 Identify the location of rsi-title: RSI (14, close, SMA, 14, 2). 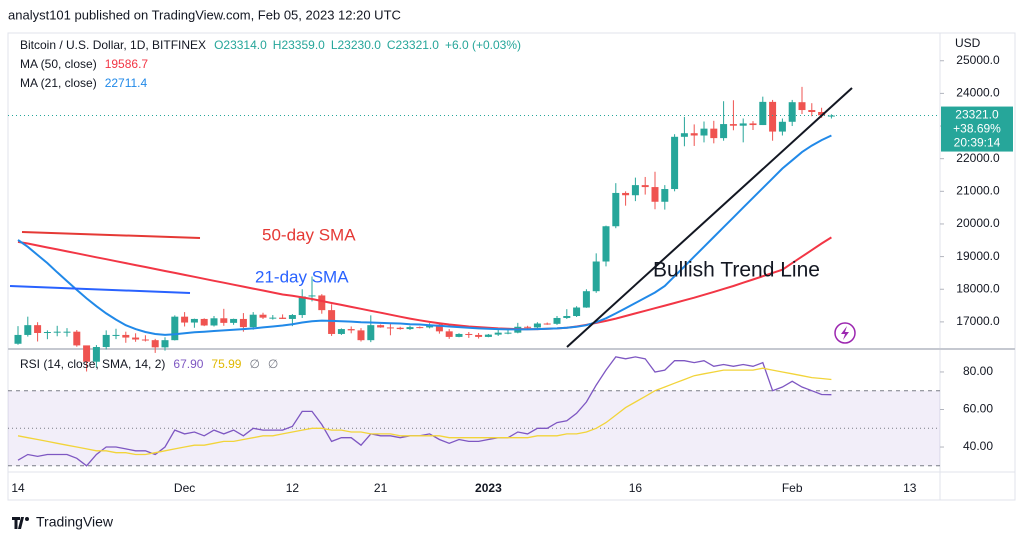
(92, 364).